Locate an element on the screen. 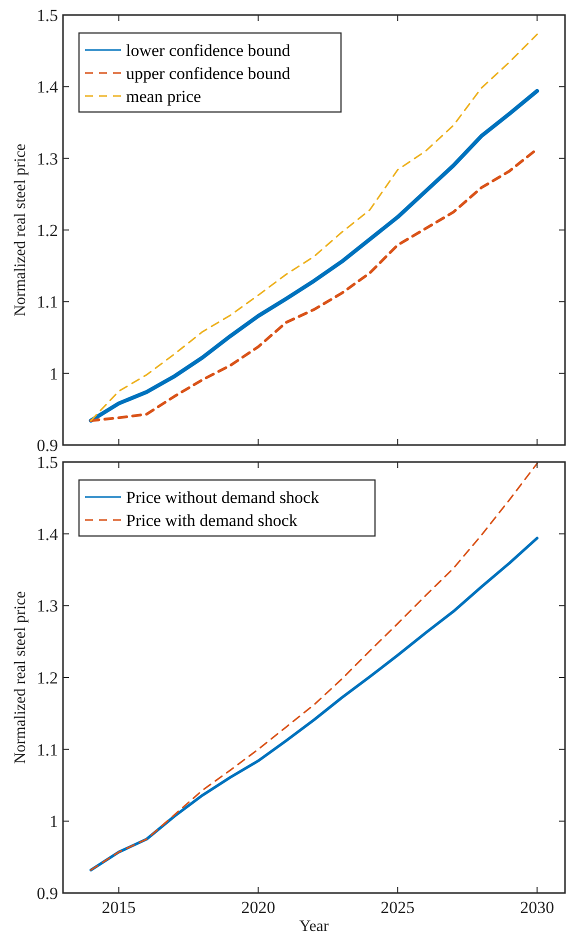  x-tick-label: 2030 is located at coordinates (537, 907).